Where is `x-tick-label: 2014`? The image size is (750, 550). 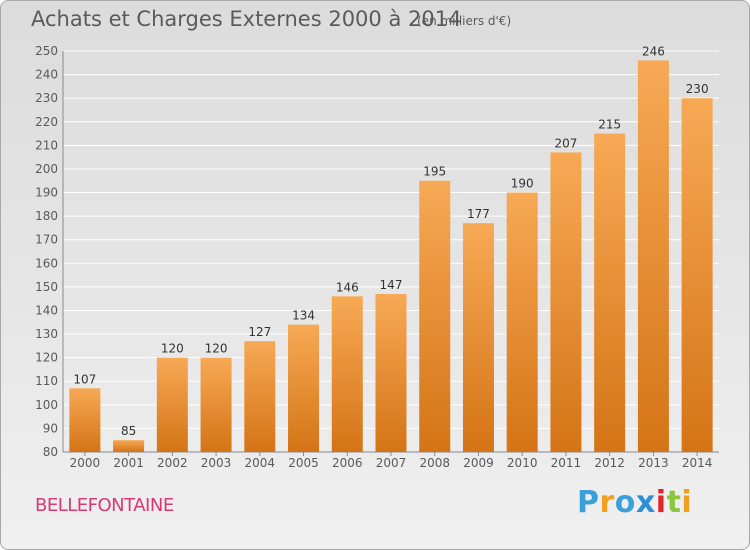 x-tick-label: 2014 is located at coordinates (697, 463).